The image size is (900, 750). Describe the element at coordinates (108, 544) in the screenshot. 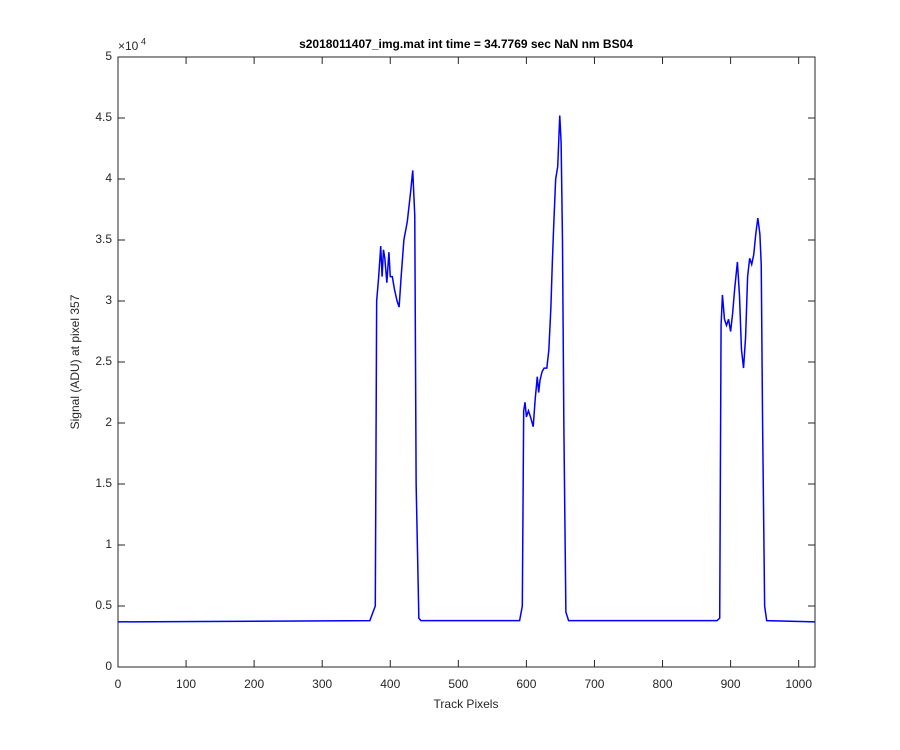

I see `y-tick-label: 1` at that location.